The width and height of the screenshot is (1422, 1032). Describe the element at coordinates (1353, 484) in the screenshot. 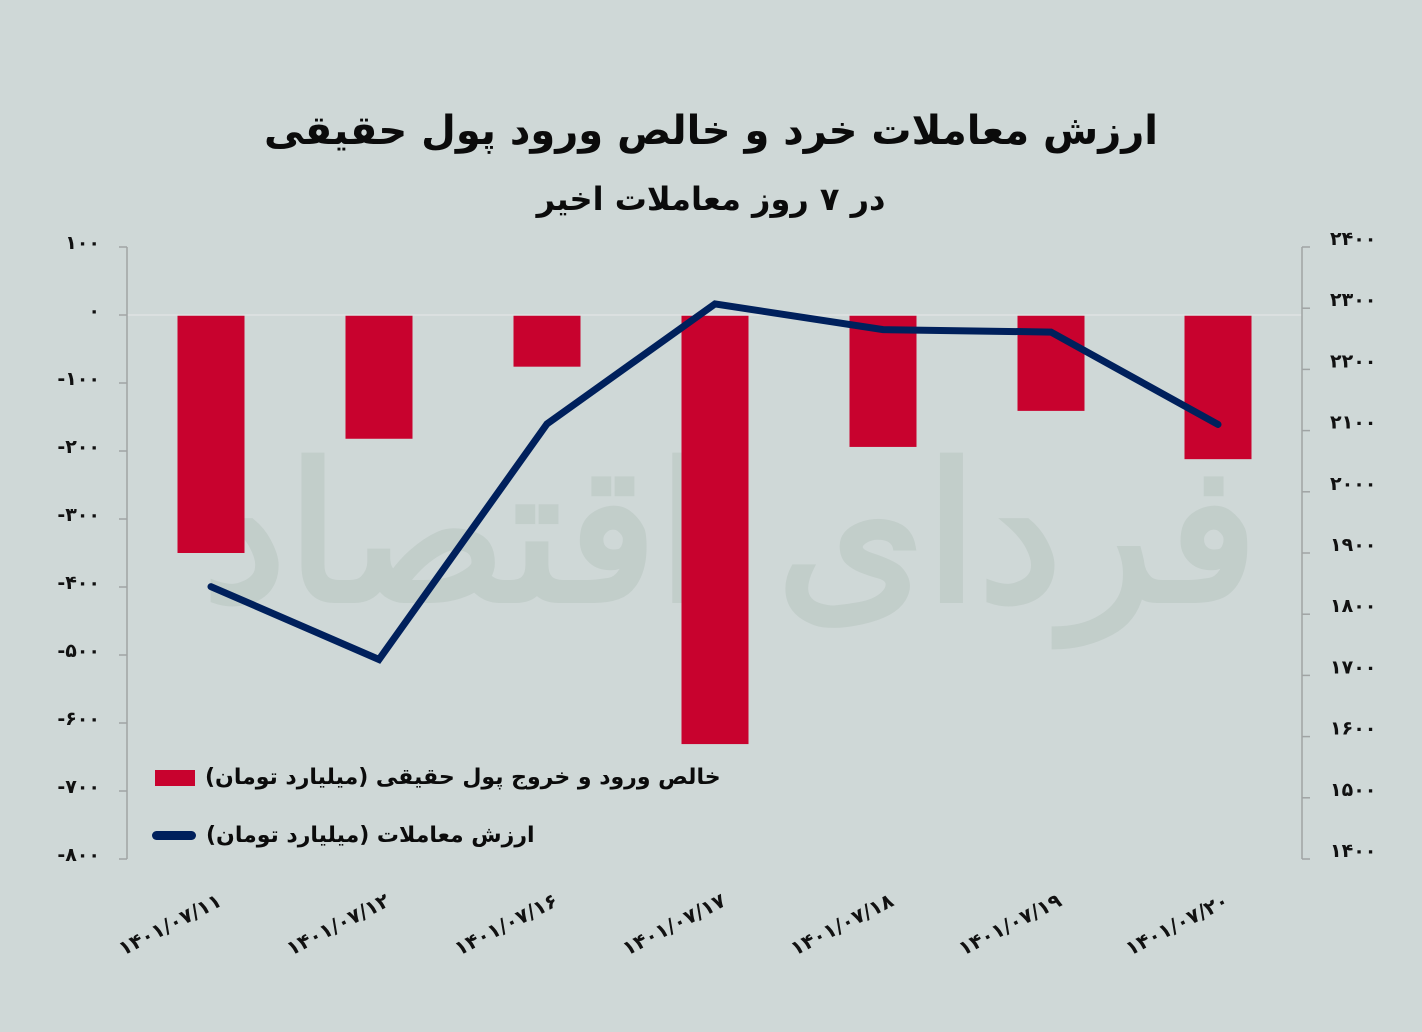

I see `right-tick-label: ۲۰۰۰` at that location.